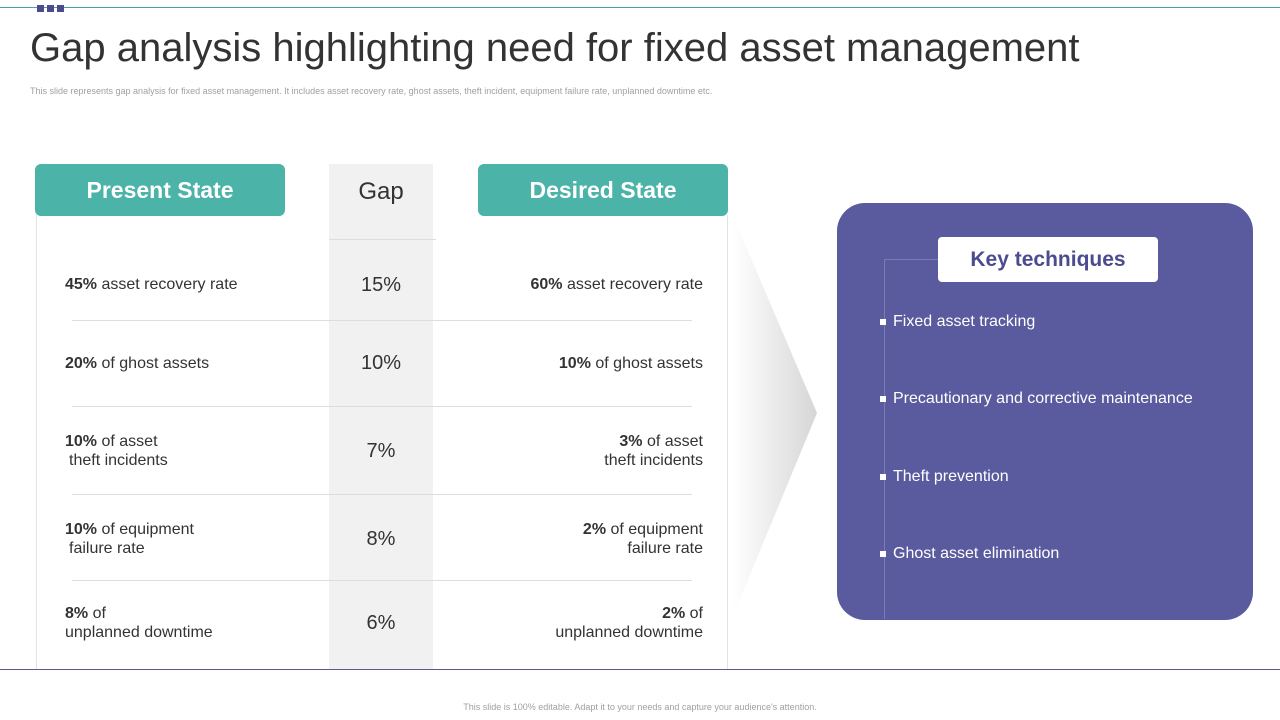  What do you see at coordinates (129, 539) in the screenshot?
I see `present-state-cell: 10% of equipment failure rate` at bounding box center [129, 539].